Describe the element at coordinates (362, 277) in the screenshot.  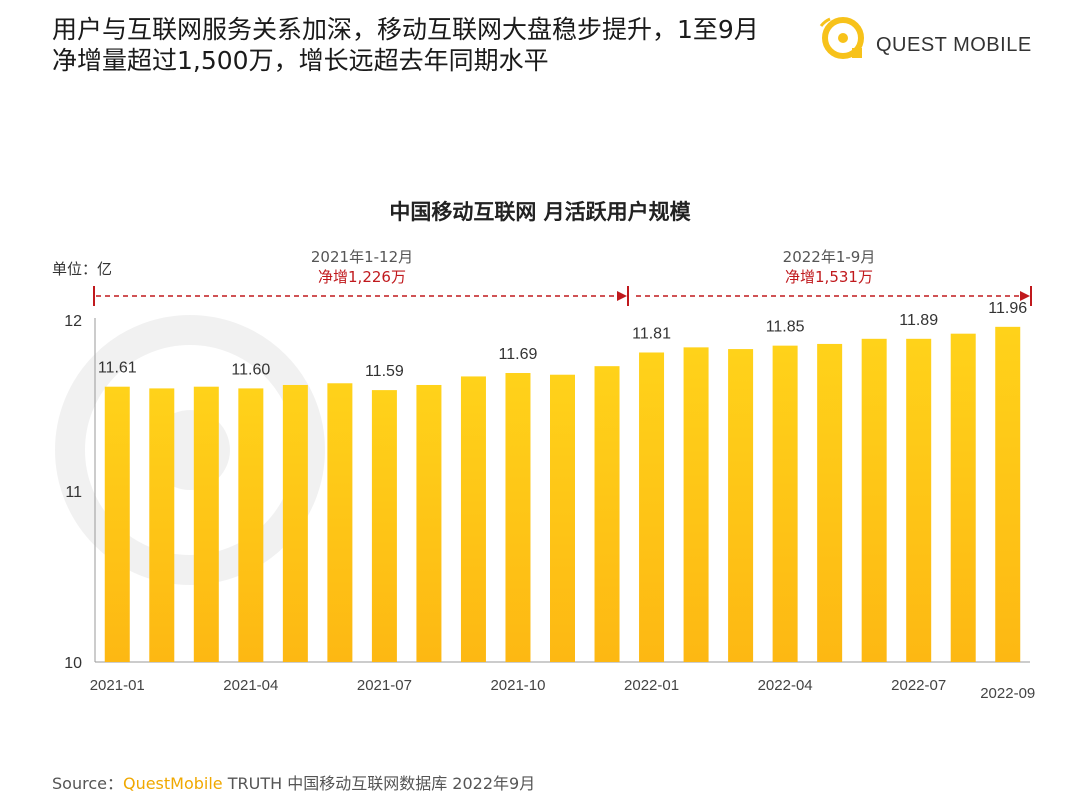
I see `period-2021-net: 净增1,226万` at that location.